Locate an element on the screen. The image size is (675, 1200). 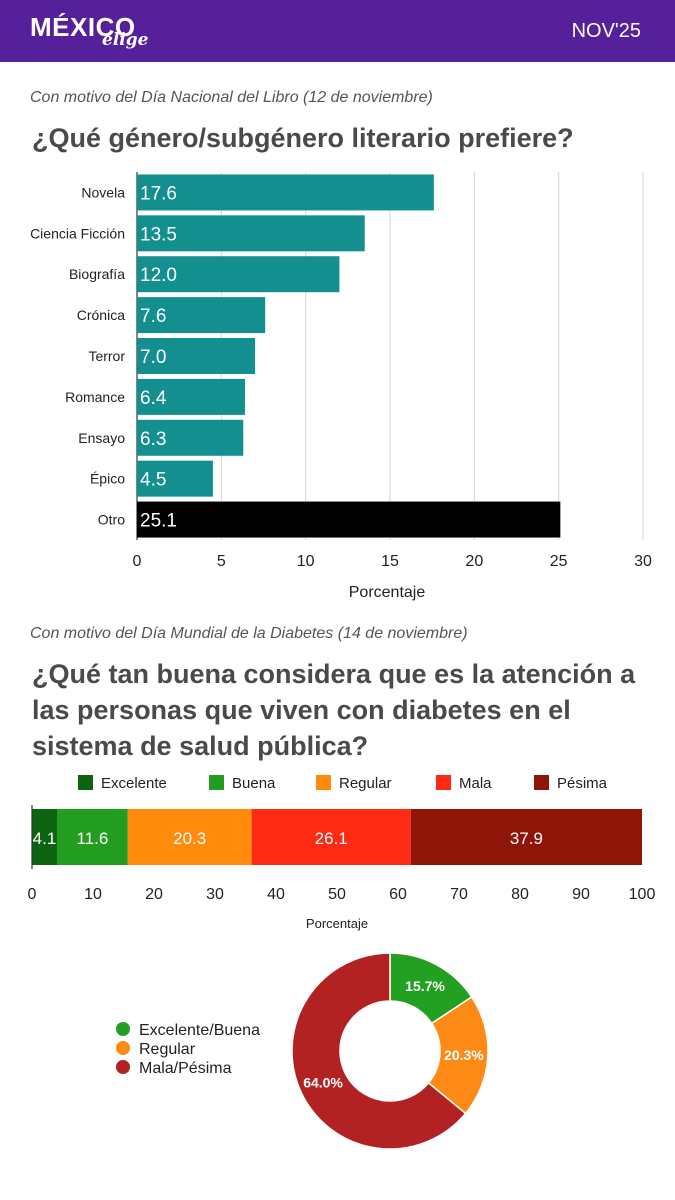
slice-value-label: 64.0% is located at coordinates (323, 1083).